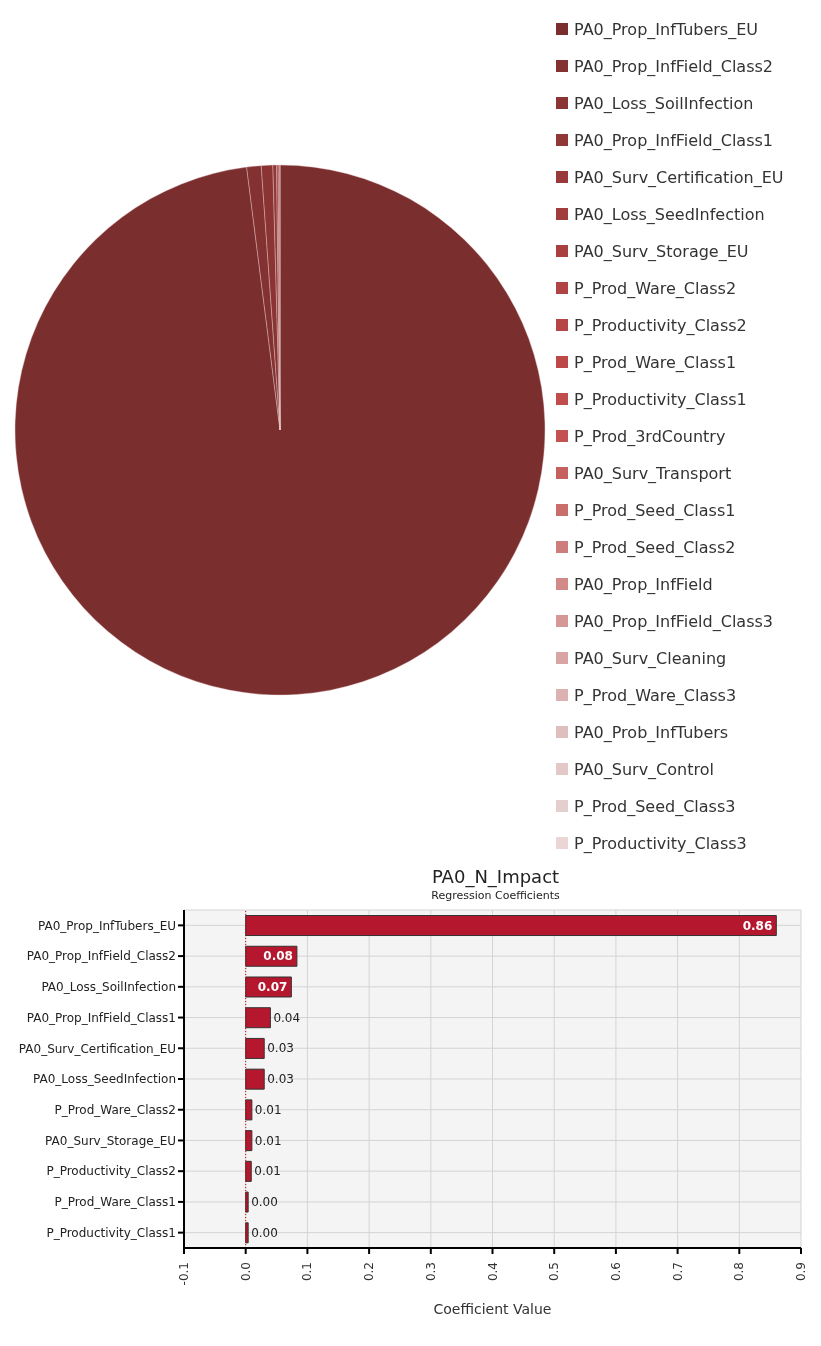  I want to click on legend-label: P_Prod_Seed_Class2, so click(655, 547).